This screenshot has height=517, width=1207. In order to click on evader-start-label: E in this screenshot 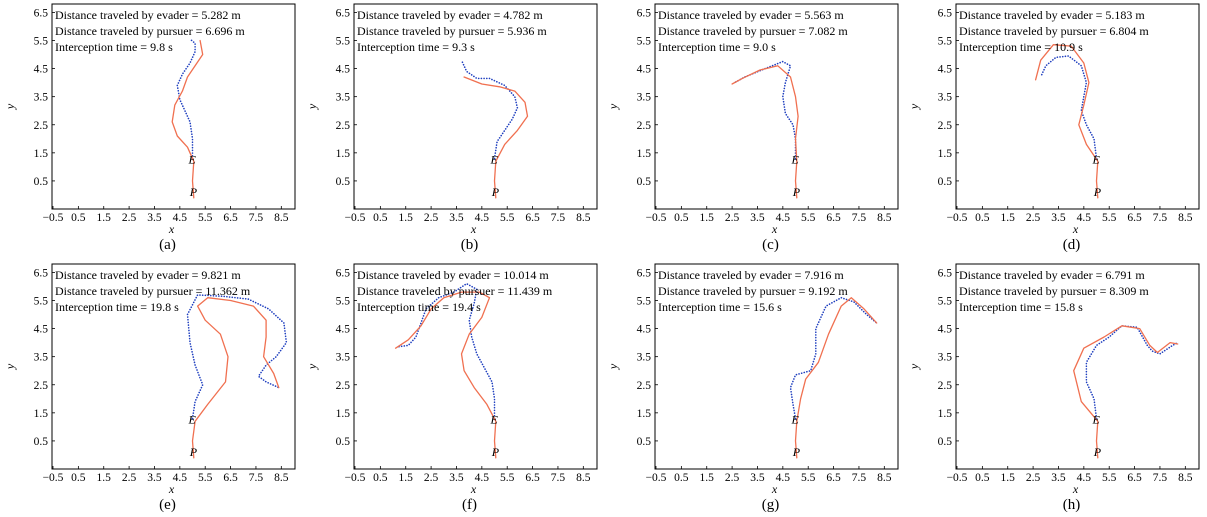, I will do `click(192, 419)`.